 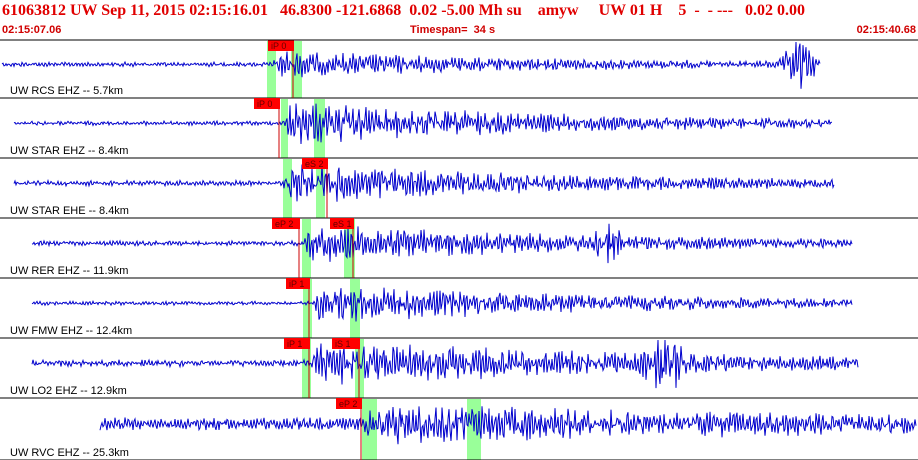 What do you see at coordinates (453, 30) in the screenshot?
I see `timespan-label: Timespan= 34 s` at bounding box center [453, 30].